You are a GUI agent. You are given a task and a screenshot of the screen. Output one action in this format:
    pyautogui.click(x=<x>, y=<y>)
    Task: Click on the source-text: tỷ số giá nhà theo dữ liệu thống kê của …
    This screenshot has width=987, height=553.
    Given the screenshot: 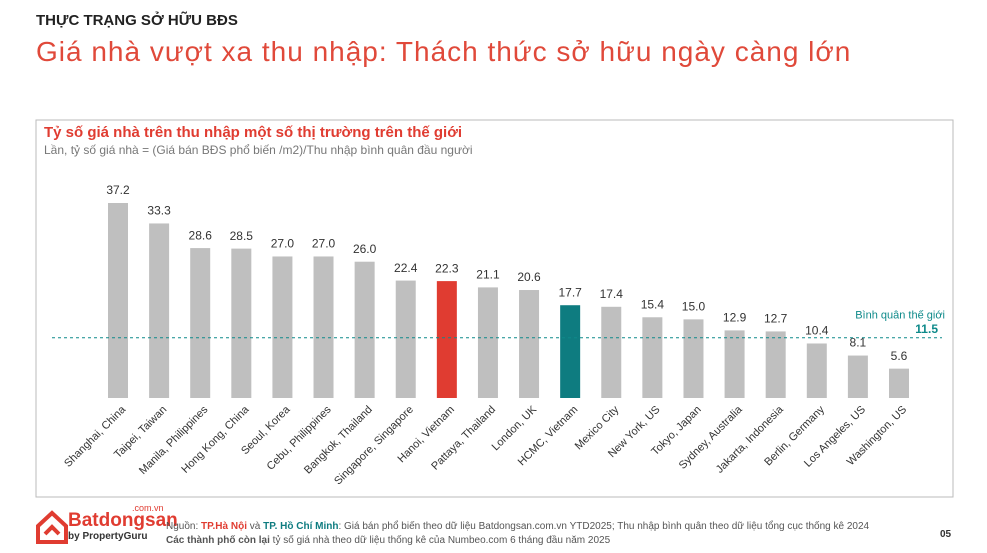 What is the action you would take?
    pyautogui.click(x=440, y=540)
    